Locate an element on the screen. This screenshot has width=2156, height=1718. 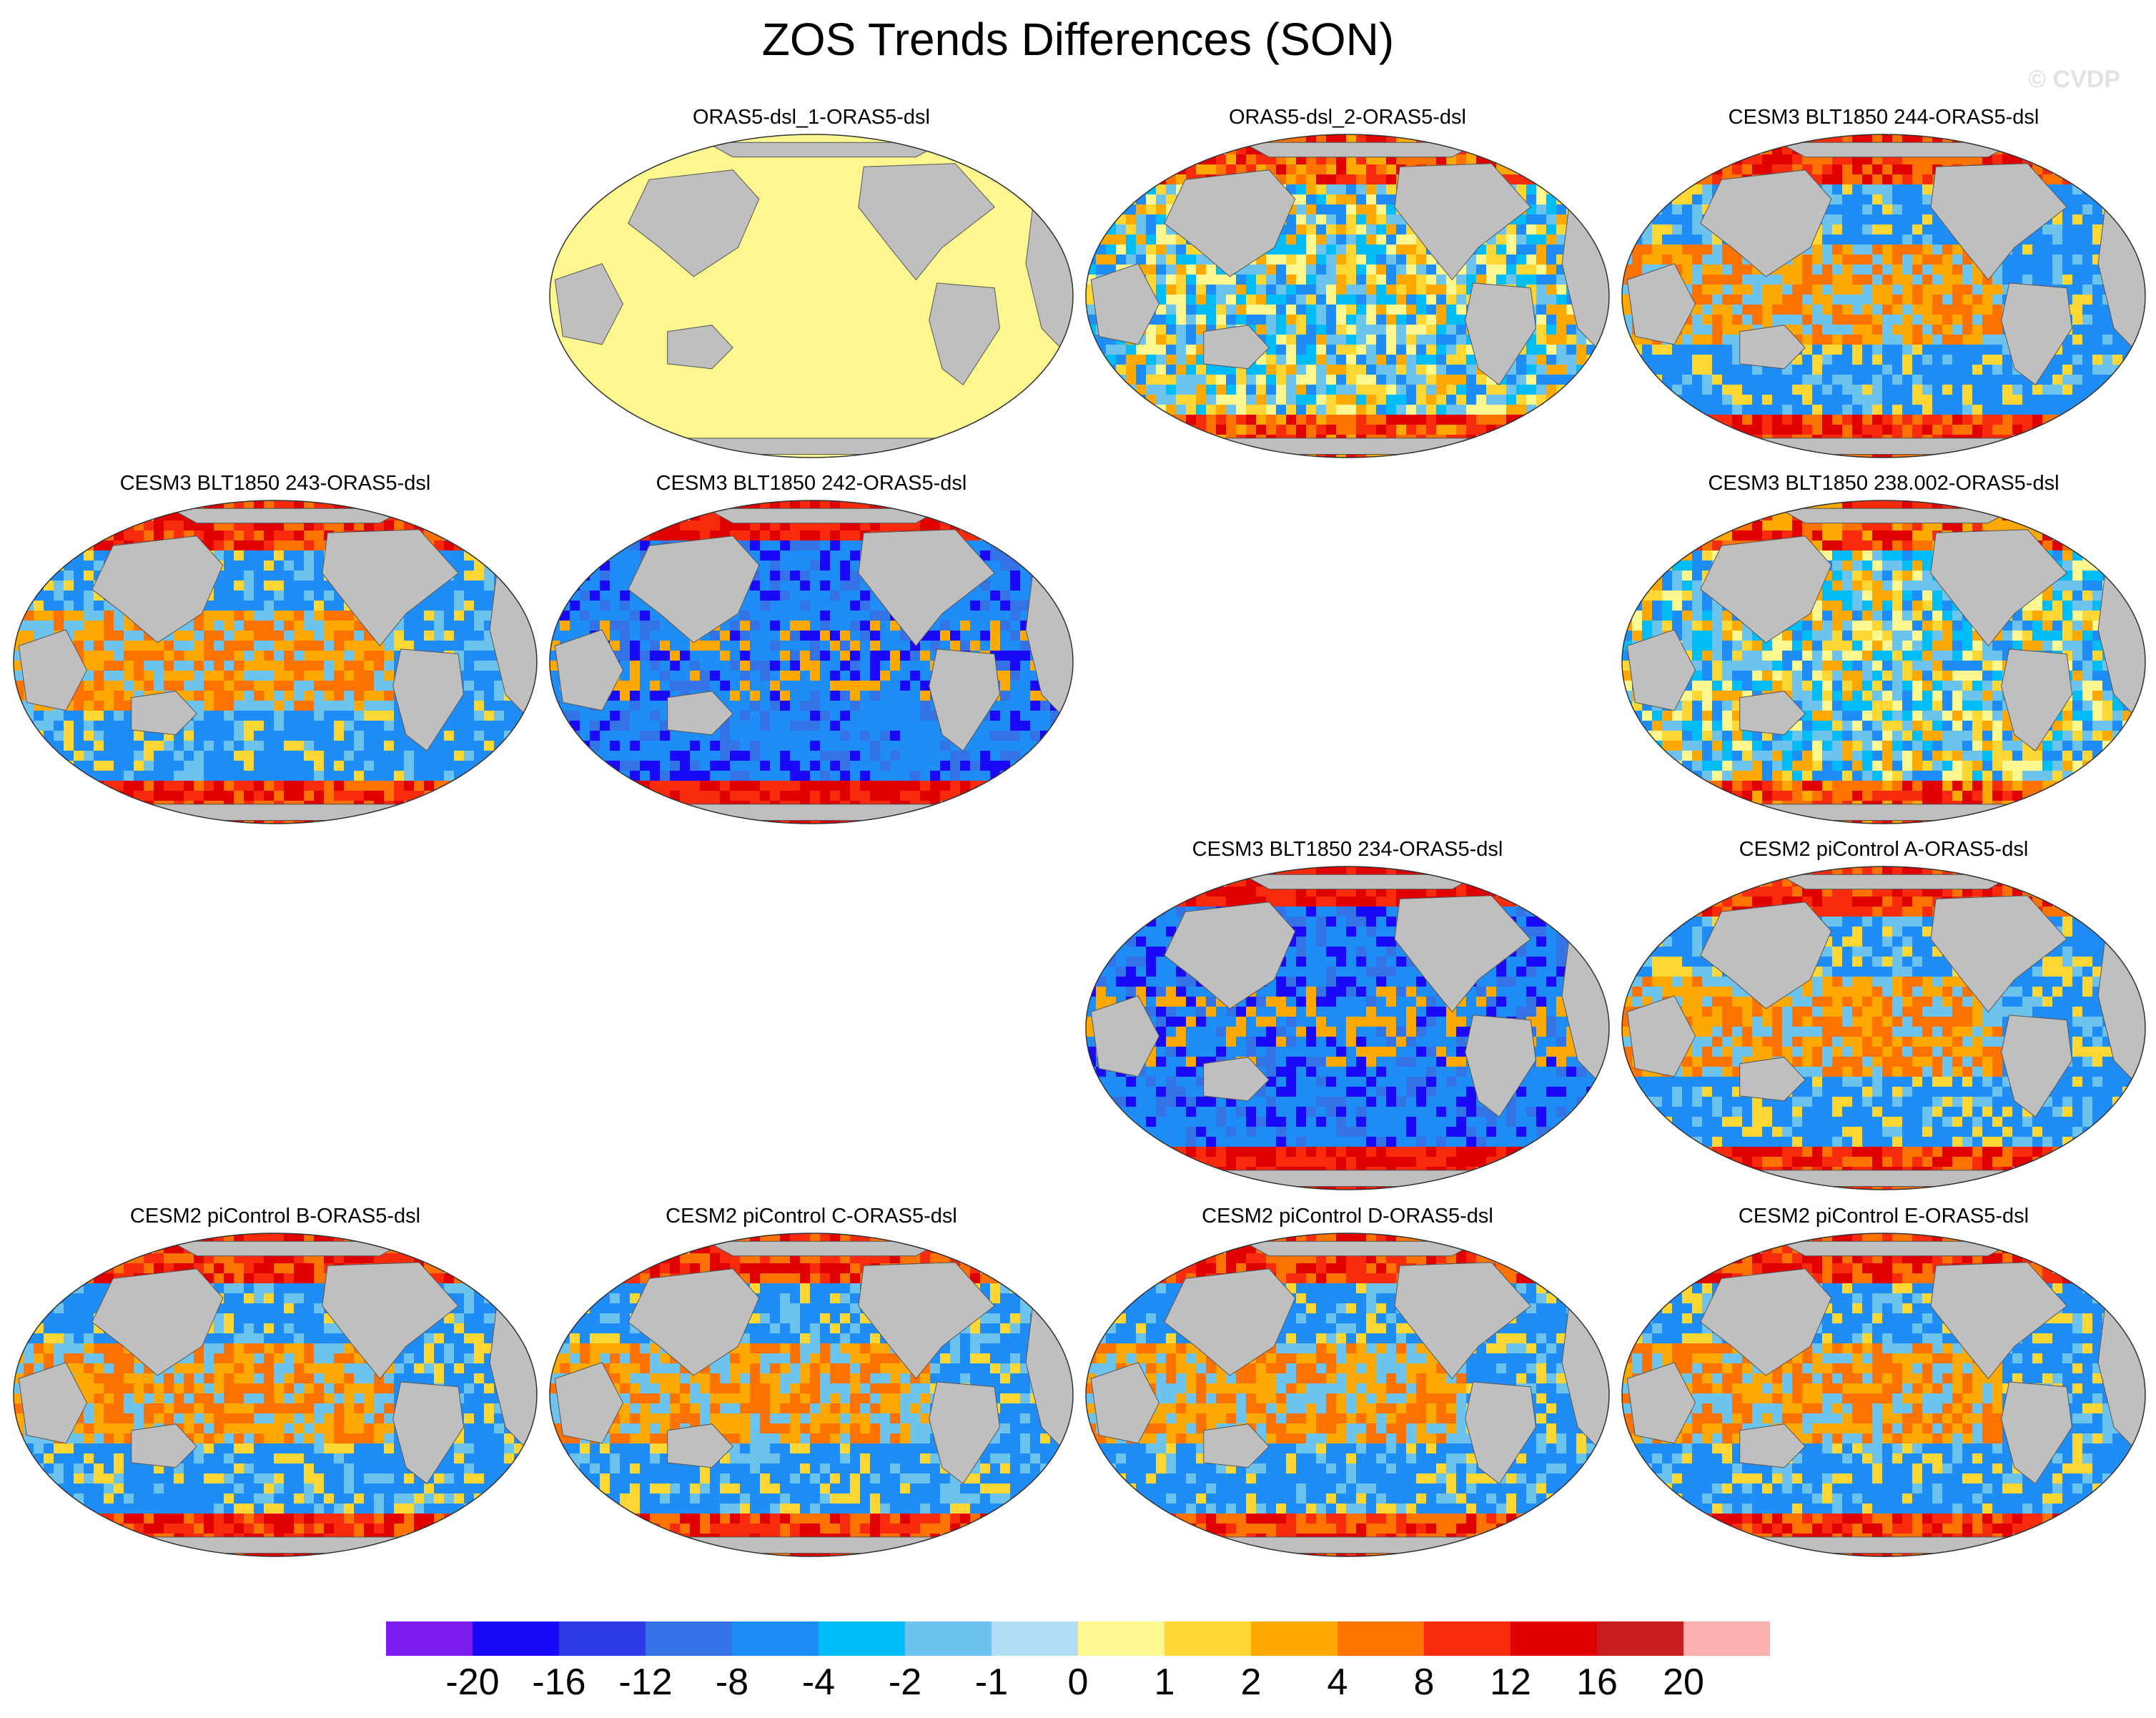
colorbar-tick-label: 1 is located at coordinates (1164, 1683).